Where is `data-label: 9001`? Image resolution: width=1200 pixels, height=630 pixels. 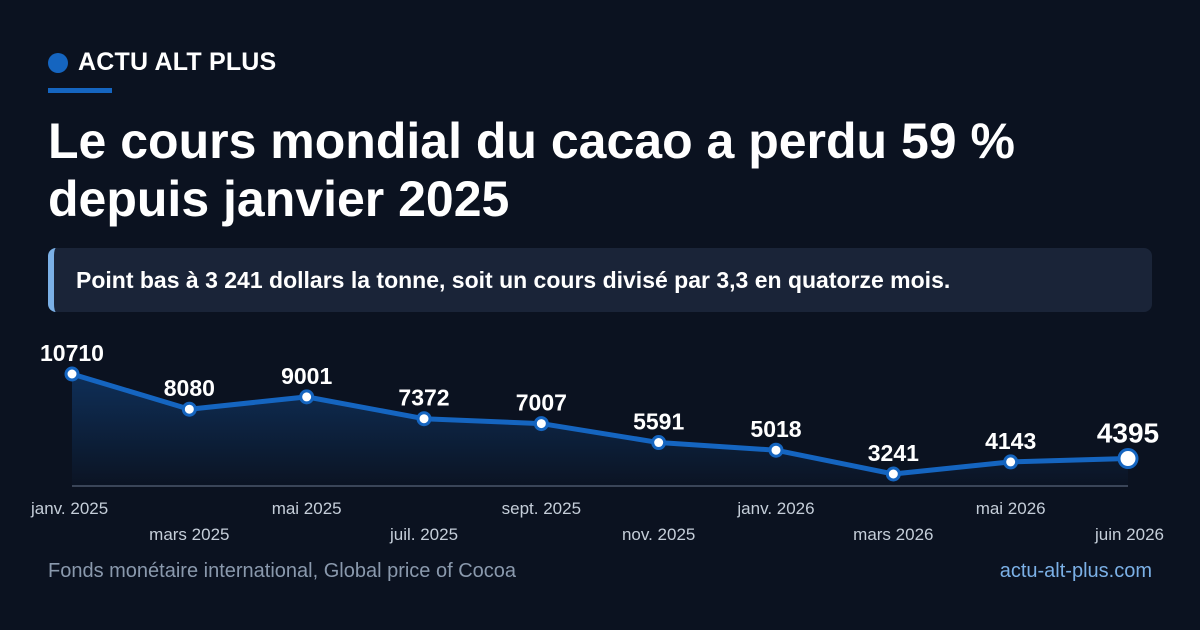
data-label: 9001 is located at coordinates (306, 376).